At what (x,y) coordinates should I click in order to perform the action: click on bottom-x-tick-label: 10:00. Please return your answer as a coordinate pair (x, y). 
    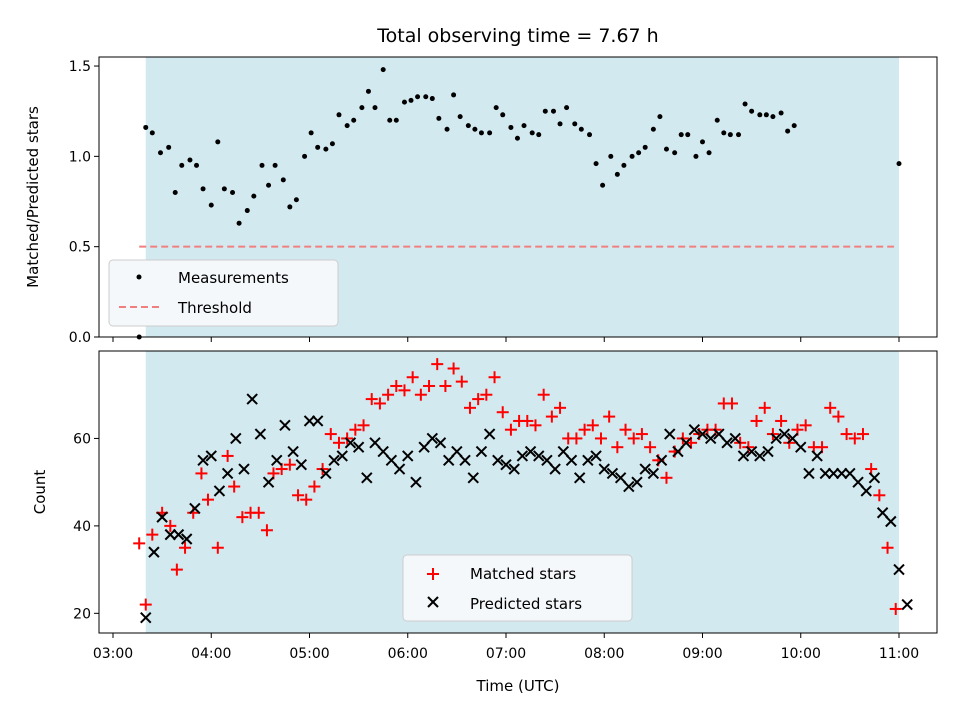
    Looking at the image, I should click on (801, 654).